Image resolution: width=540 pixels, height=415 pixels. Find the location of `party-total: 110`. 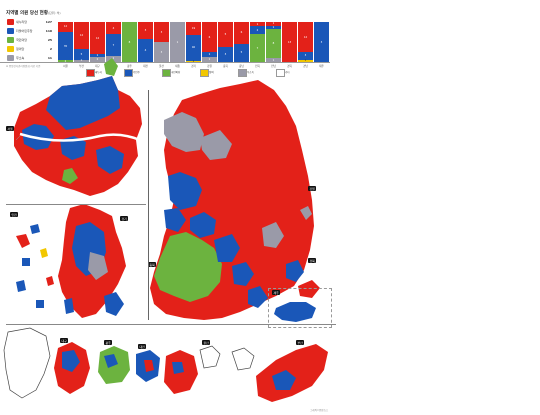

party-total: 110 is located at coordinates (48, 31).